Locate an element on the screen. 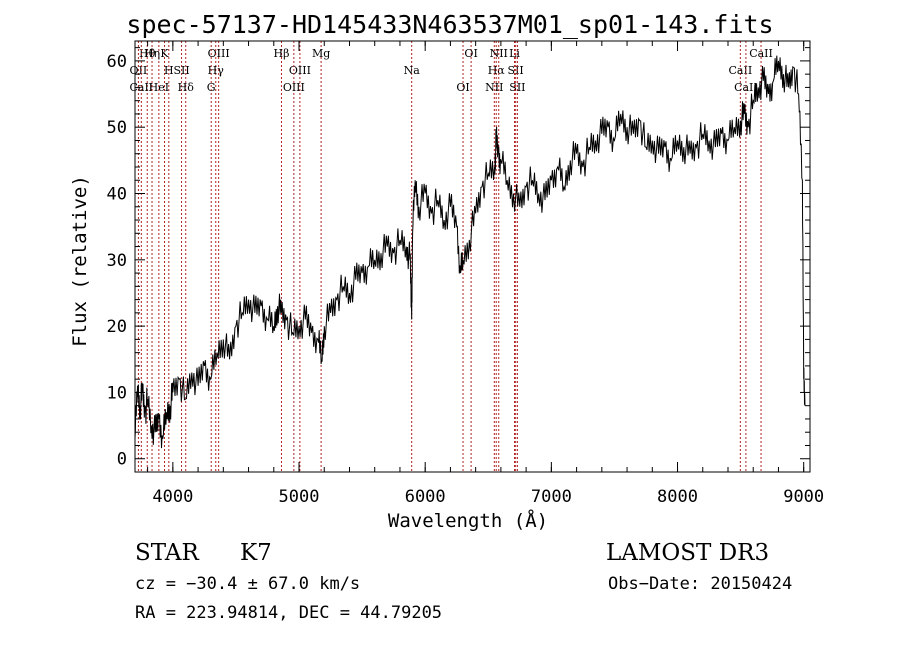  line-marker-label: Hδ is located at coordinates (186, 87).